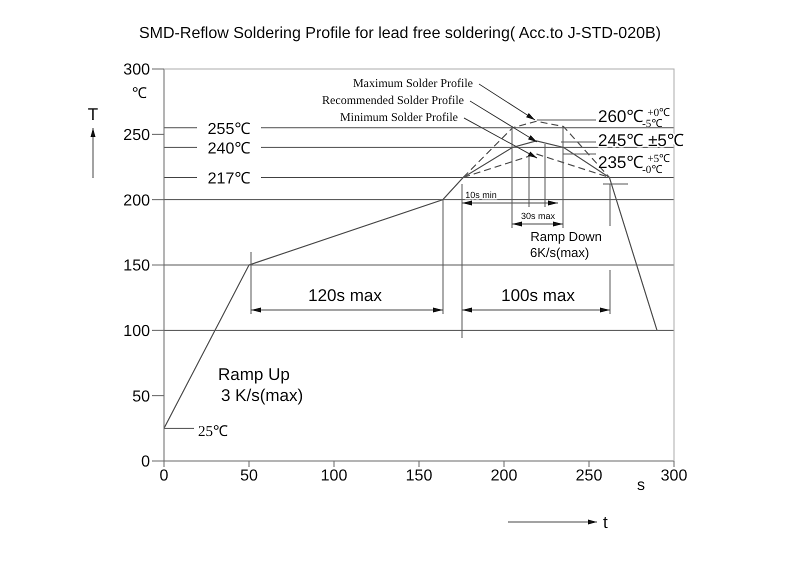 This screenshot has height=575, width=800. What do you see at coordinates (249, 475) in the screenshot?
I see `x-tick-label: 50` at bounding box center [249, 475].